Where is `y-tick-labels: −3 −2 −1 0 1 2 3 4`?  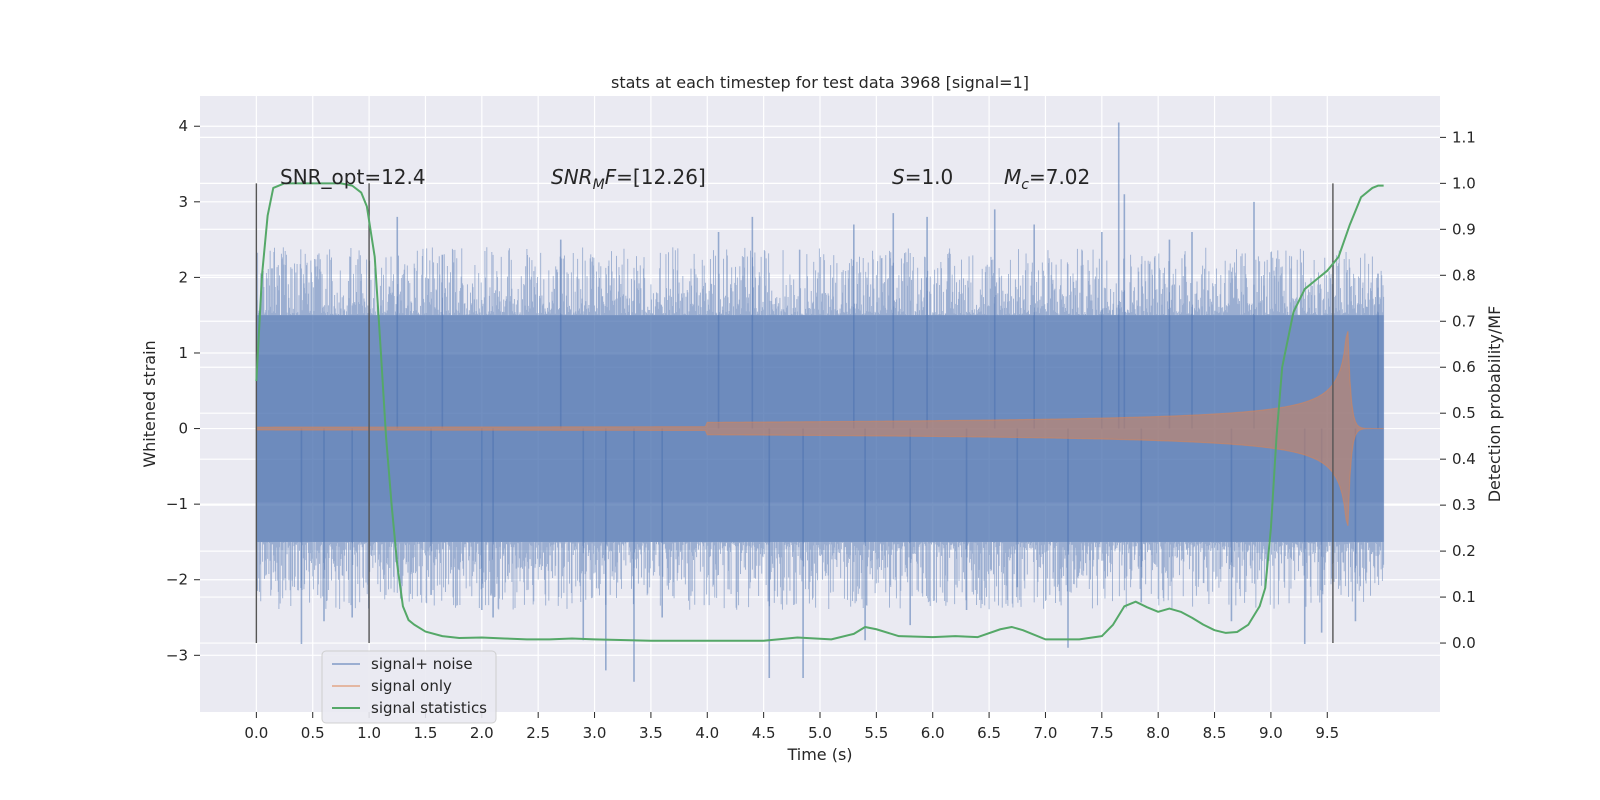
y-tick-labels: −3 −2 −1 0 1 2 3 4 is located at coordinates (183, 390).